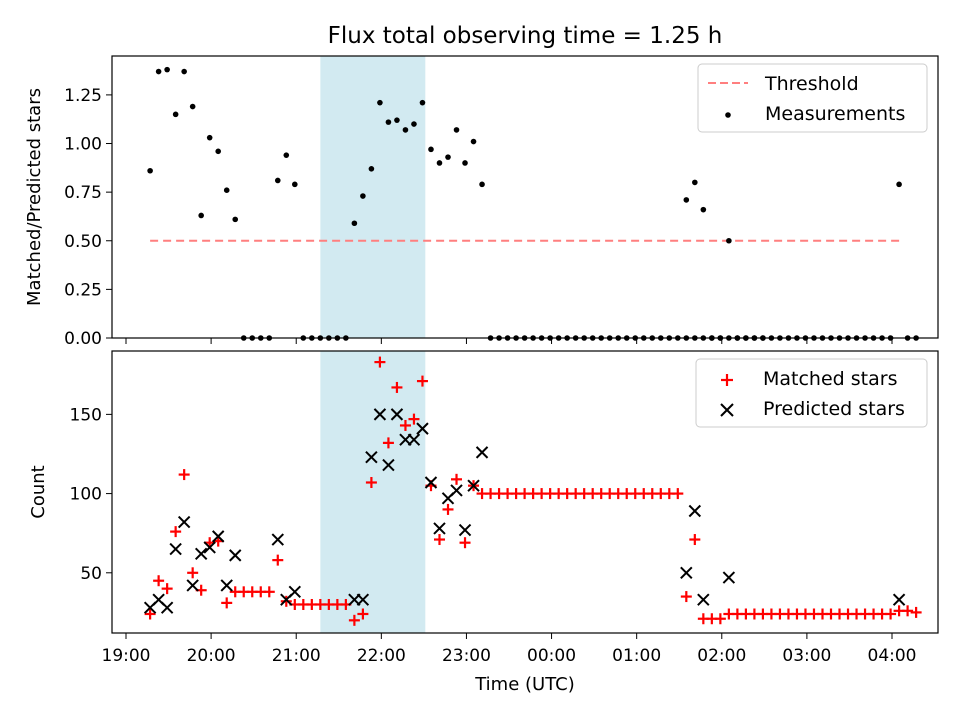  What do you see at coordinates (373, 492) in the screenshot?
I see `highlight-span` at bounding box center [373, 492].